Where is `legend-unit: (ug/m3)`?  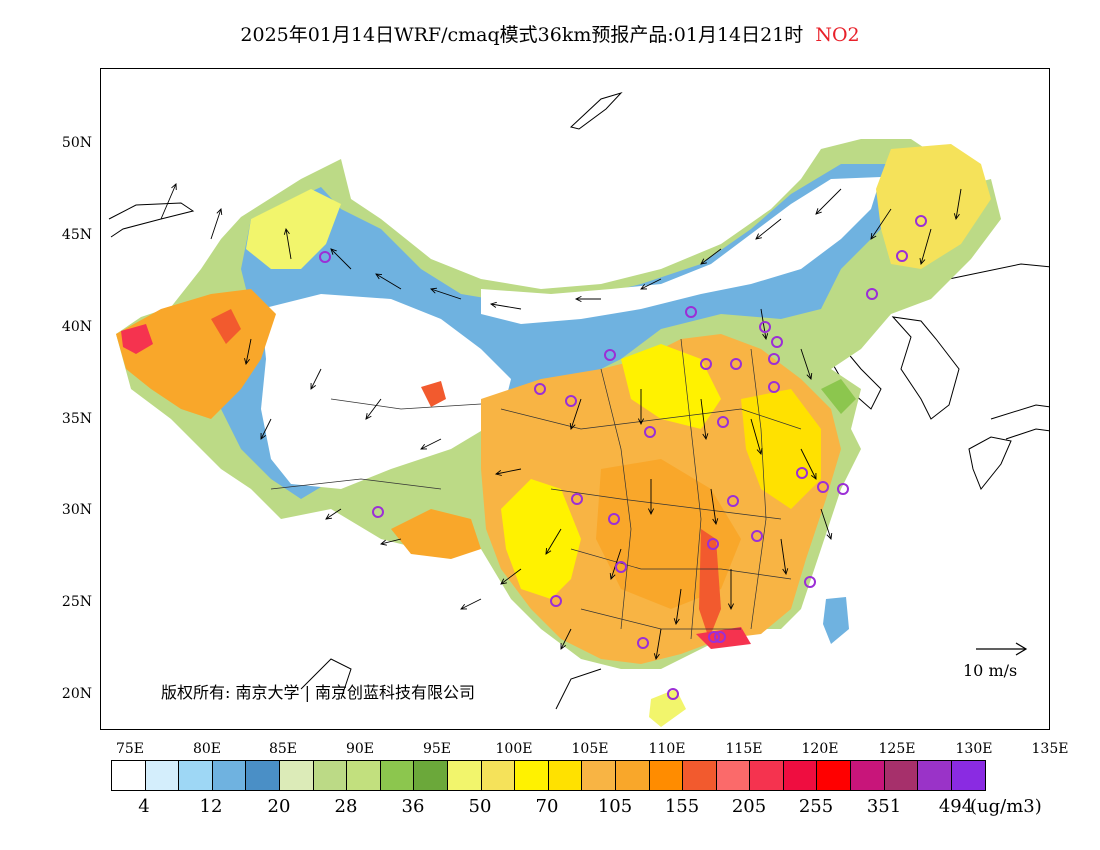
legend-unit: (ug/m3) is located at coordinates (1006, 806).